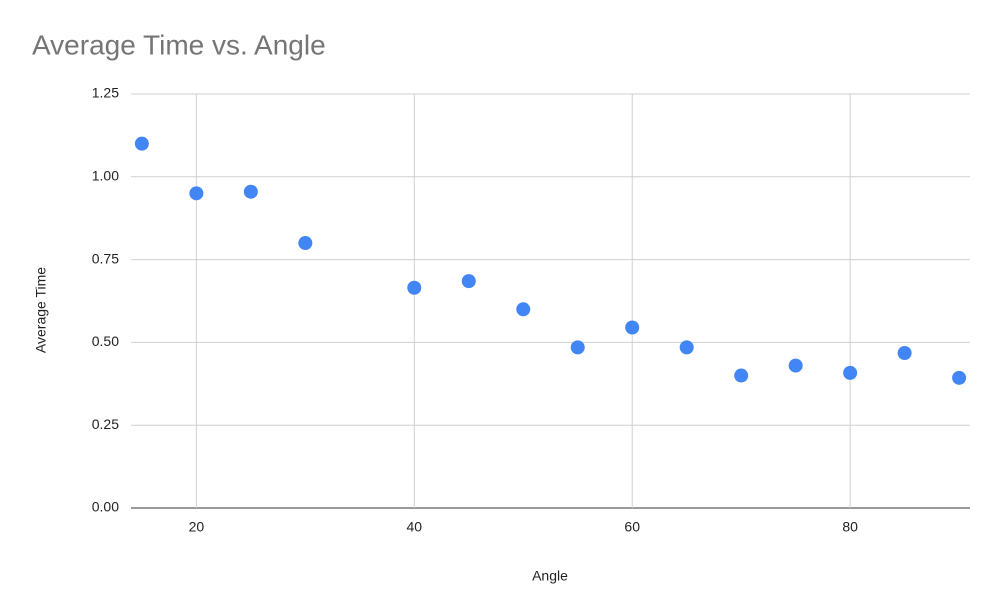 This screenshot has width=1000, height=603. I want to click on x-tick-label: 40, so click(415, 527).